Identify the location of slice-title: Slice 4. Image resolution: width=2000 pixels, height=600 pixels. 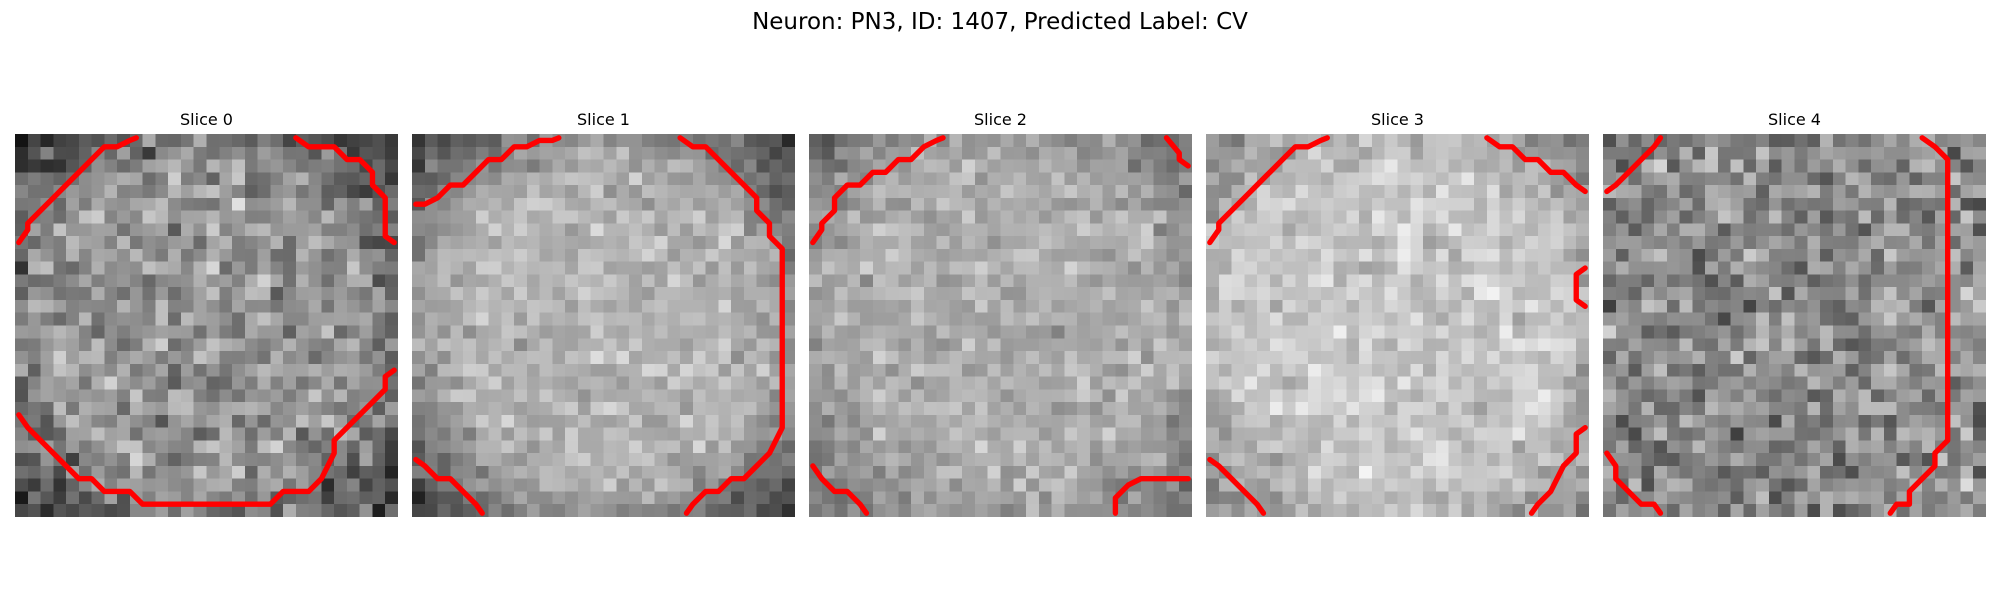
(1794, 119).